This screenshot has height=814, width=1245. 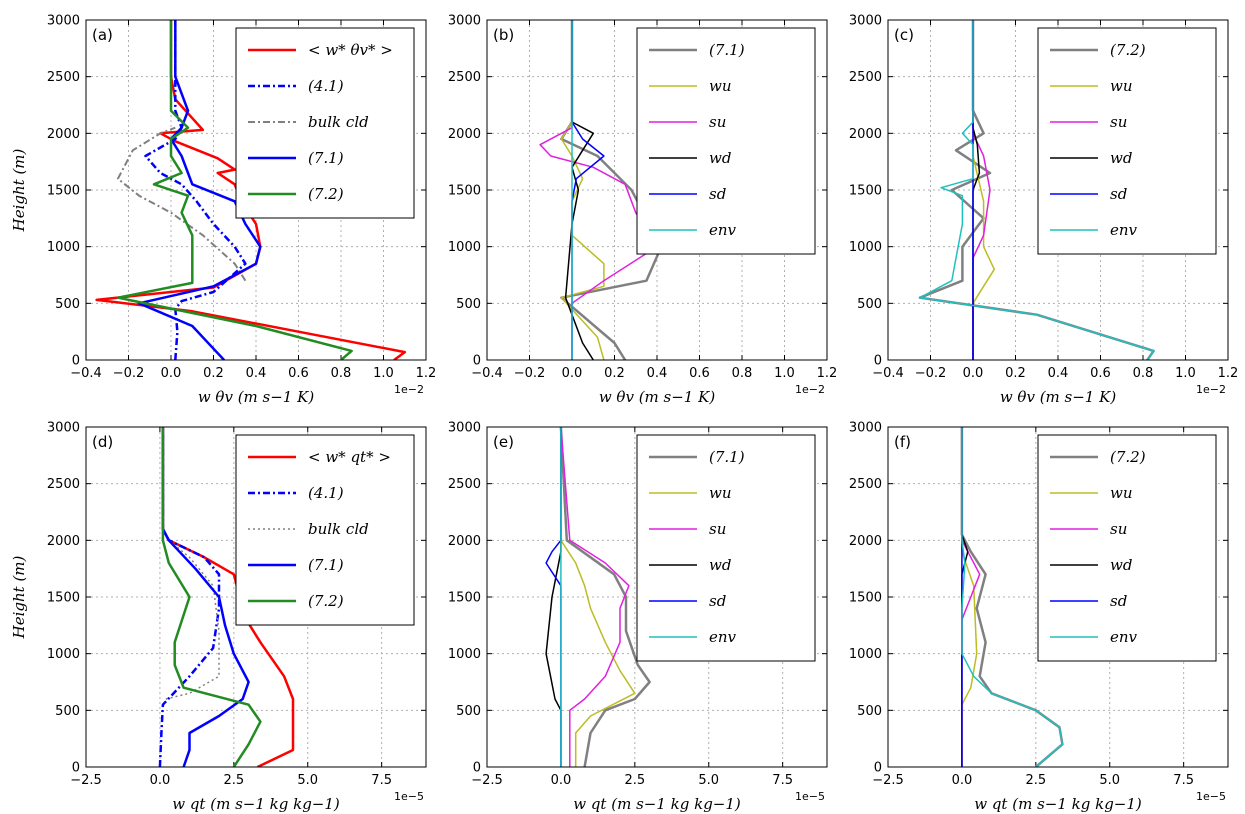 I want to click on x-tick-label: 7.5, so click(x=381, y=780).